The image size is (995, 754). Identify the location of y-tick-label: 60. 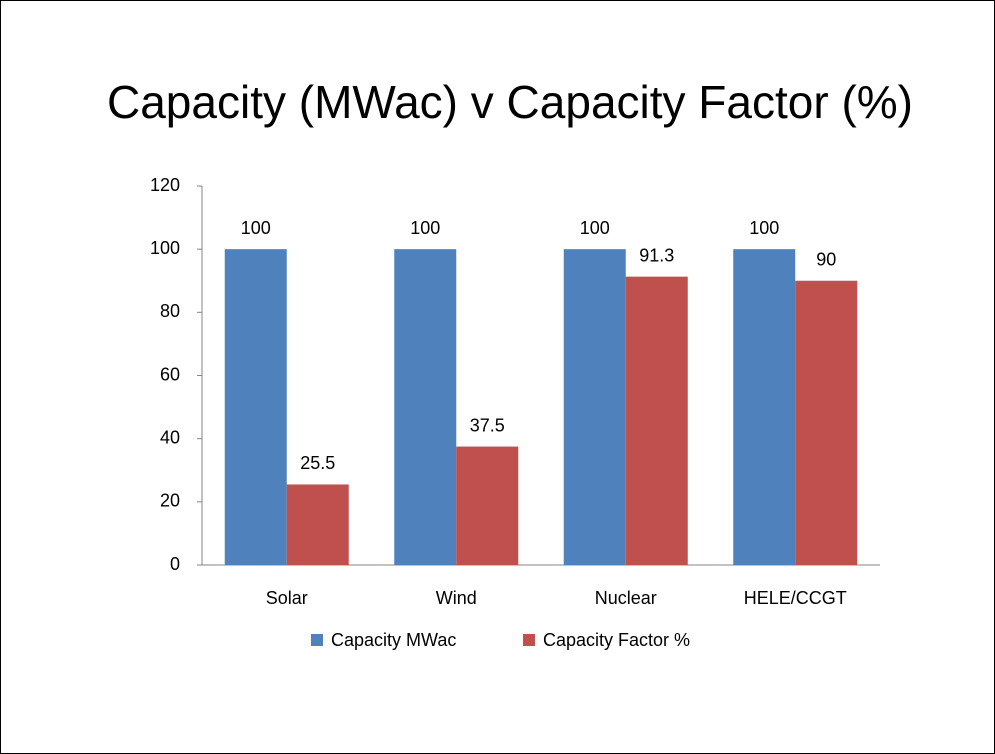
(170, 374).